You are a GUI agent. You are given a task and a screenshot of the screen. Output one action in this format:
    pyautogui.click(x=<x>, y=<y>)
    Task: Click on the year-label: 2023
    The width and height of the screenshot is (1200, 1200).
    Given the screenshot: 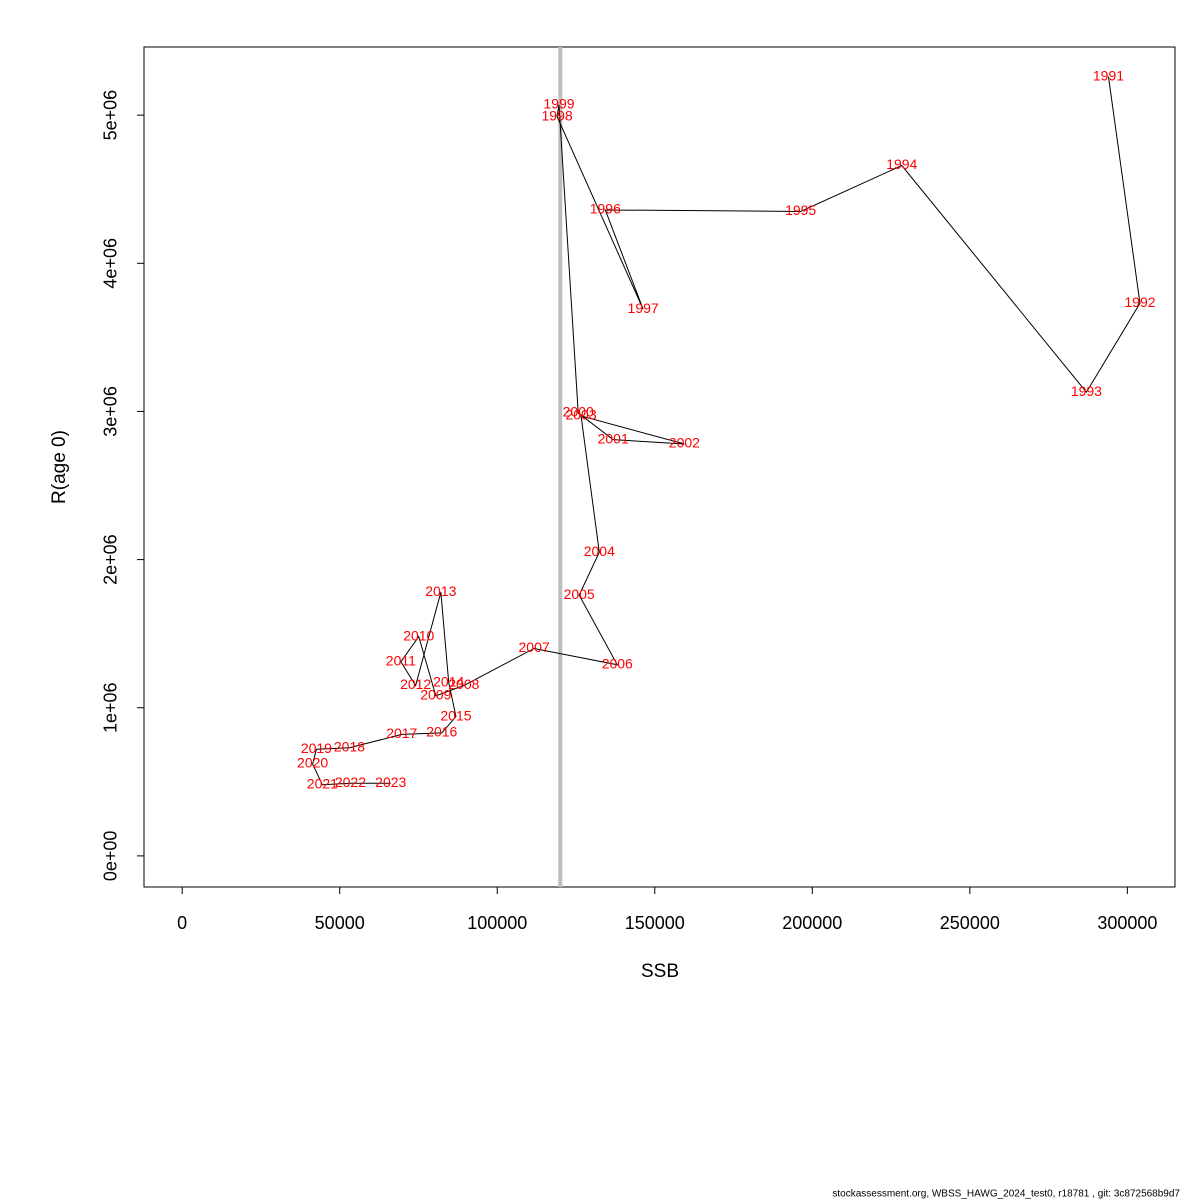 What is the action you would take?
    pyautogui.click(x=390, y=782)
    